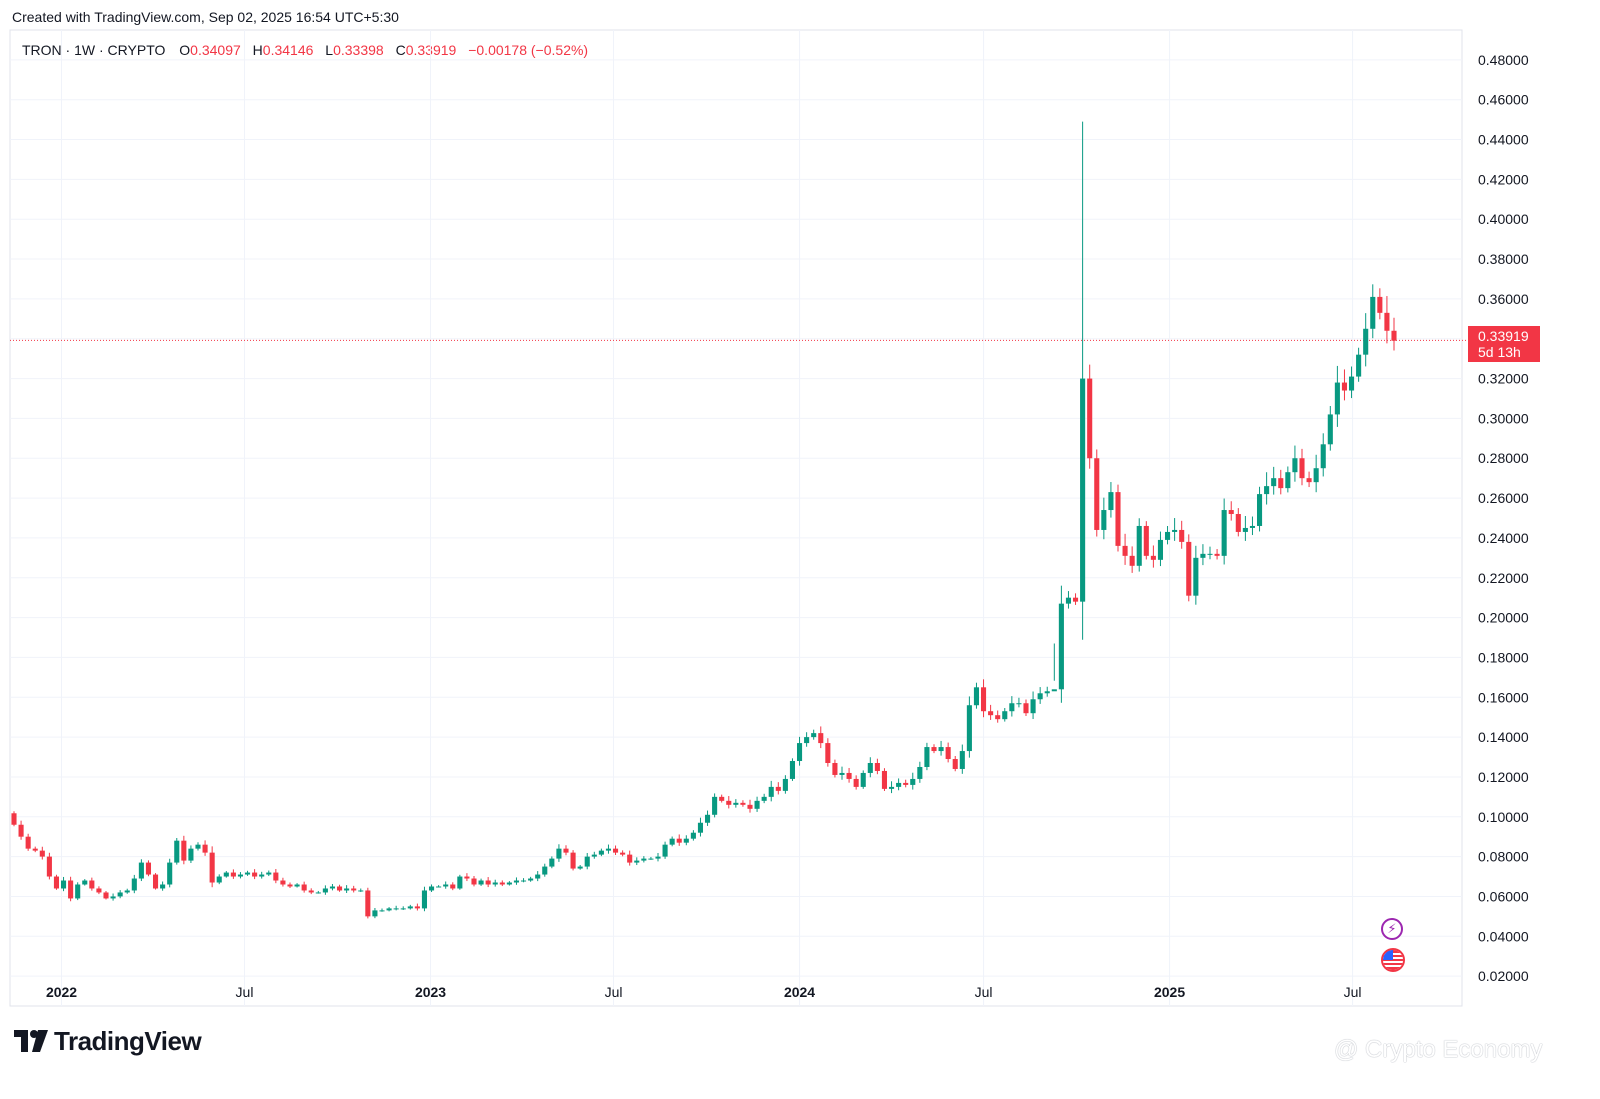 The image size is (1600, 1099). Describe the element at coordinates (1503, 259) in the screenshot. I see `y-tick-label: 0.38000` at that location.